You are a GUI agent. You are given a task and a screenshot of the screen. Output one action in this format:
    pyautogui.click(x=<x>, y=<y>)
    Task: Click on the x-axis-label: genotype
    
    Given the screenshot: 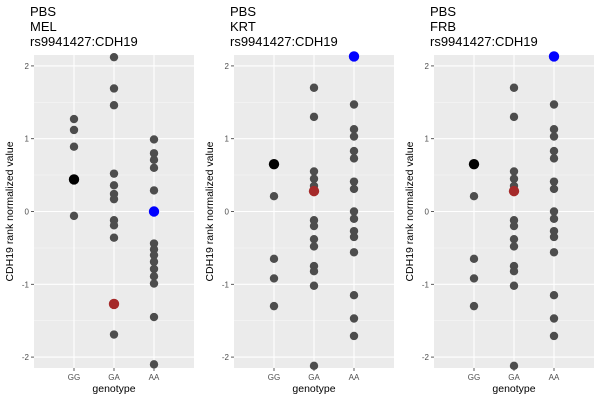 What is the action you would take?
    pyautogui.click(x=513, y=389)
    